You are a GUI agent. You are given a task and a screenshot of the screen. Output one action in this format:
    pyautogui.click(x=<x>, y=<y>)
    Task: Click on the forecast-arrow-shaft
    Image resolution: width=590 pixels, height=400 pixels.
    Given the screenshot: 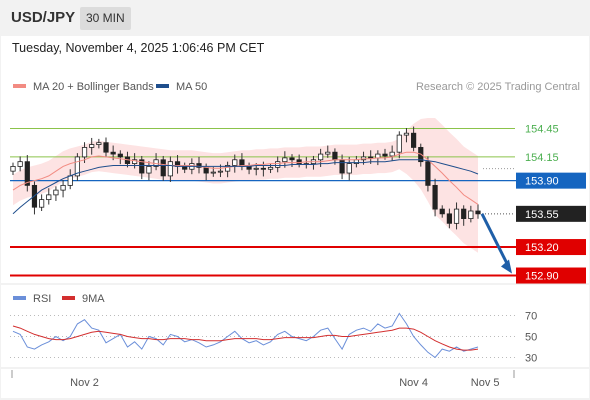 What is the action you would take?
    pyautogui.click(x=495, y=241)
    